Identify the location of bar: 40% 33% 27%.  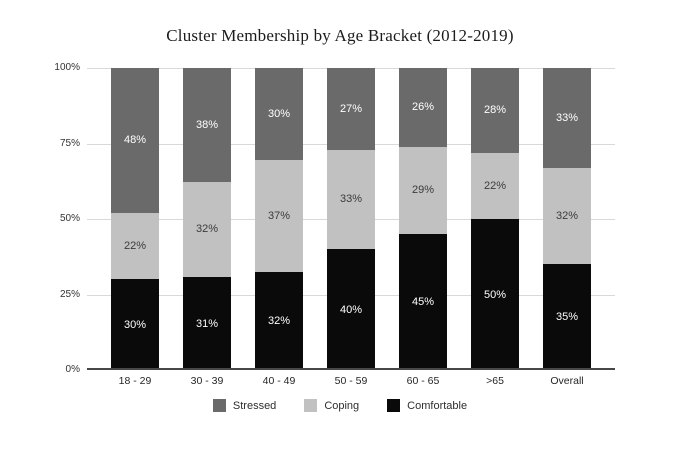
(351, 219).